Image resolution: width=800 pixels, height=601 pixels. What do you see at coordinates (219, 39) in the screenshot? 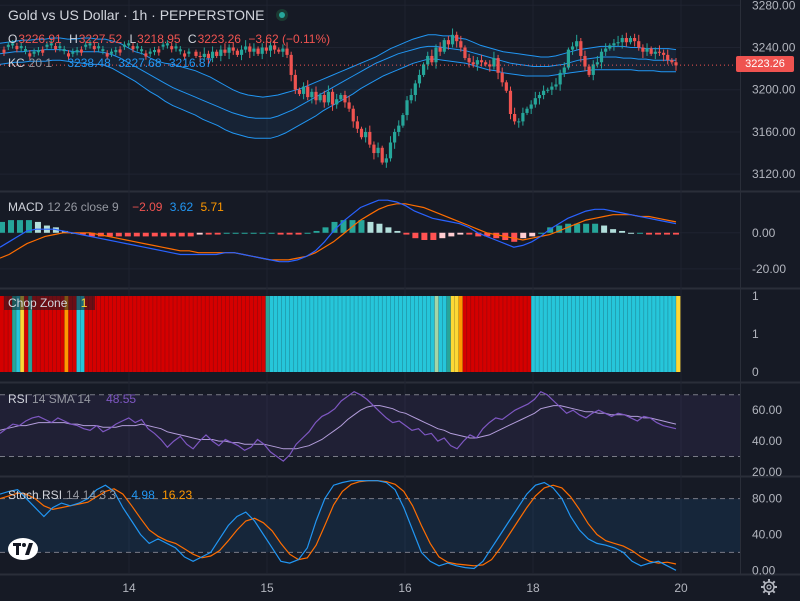
I see `close-value: 3223.26` at bounding box center [219, 39].